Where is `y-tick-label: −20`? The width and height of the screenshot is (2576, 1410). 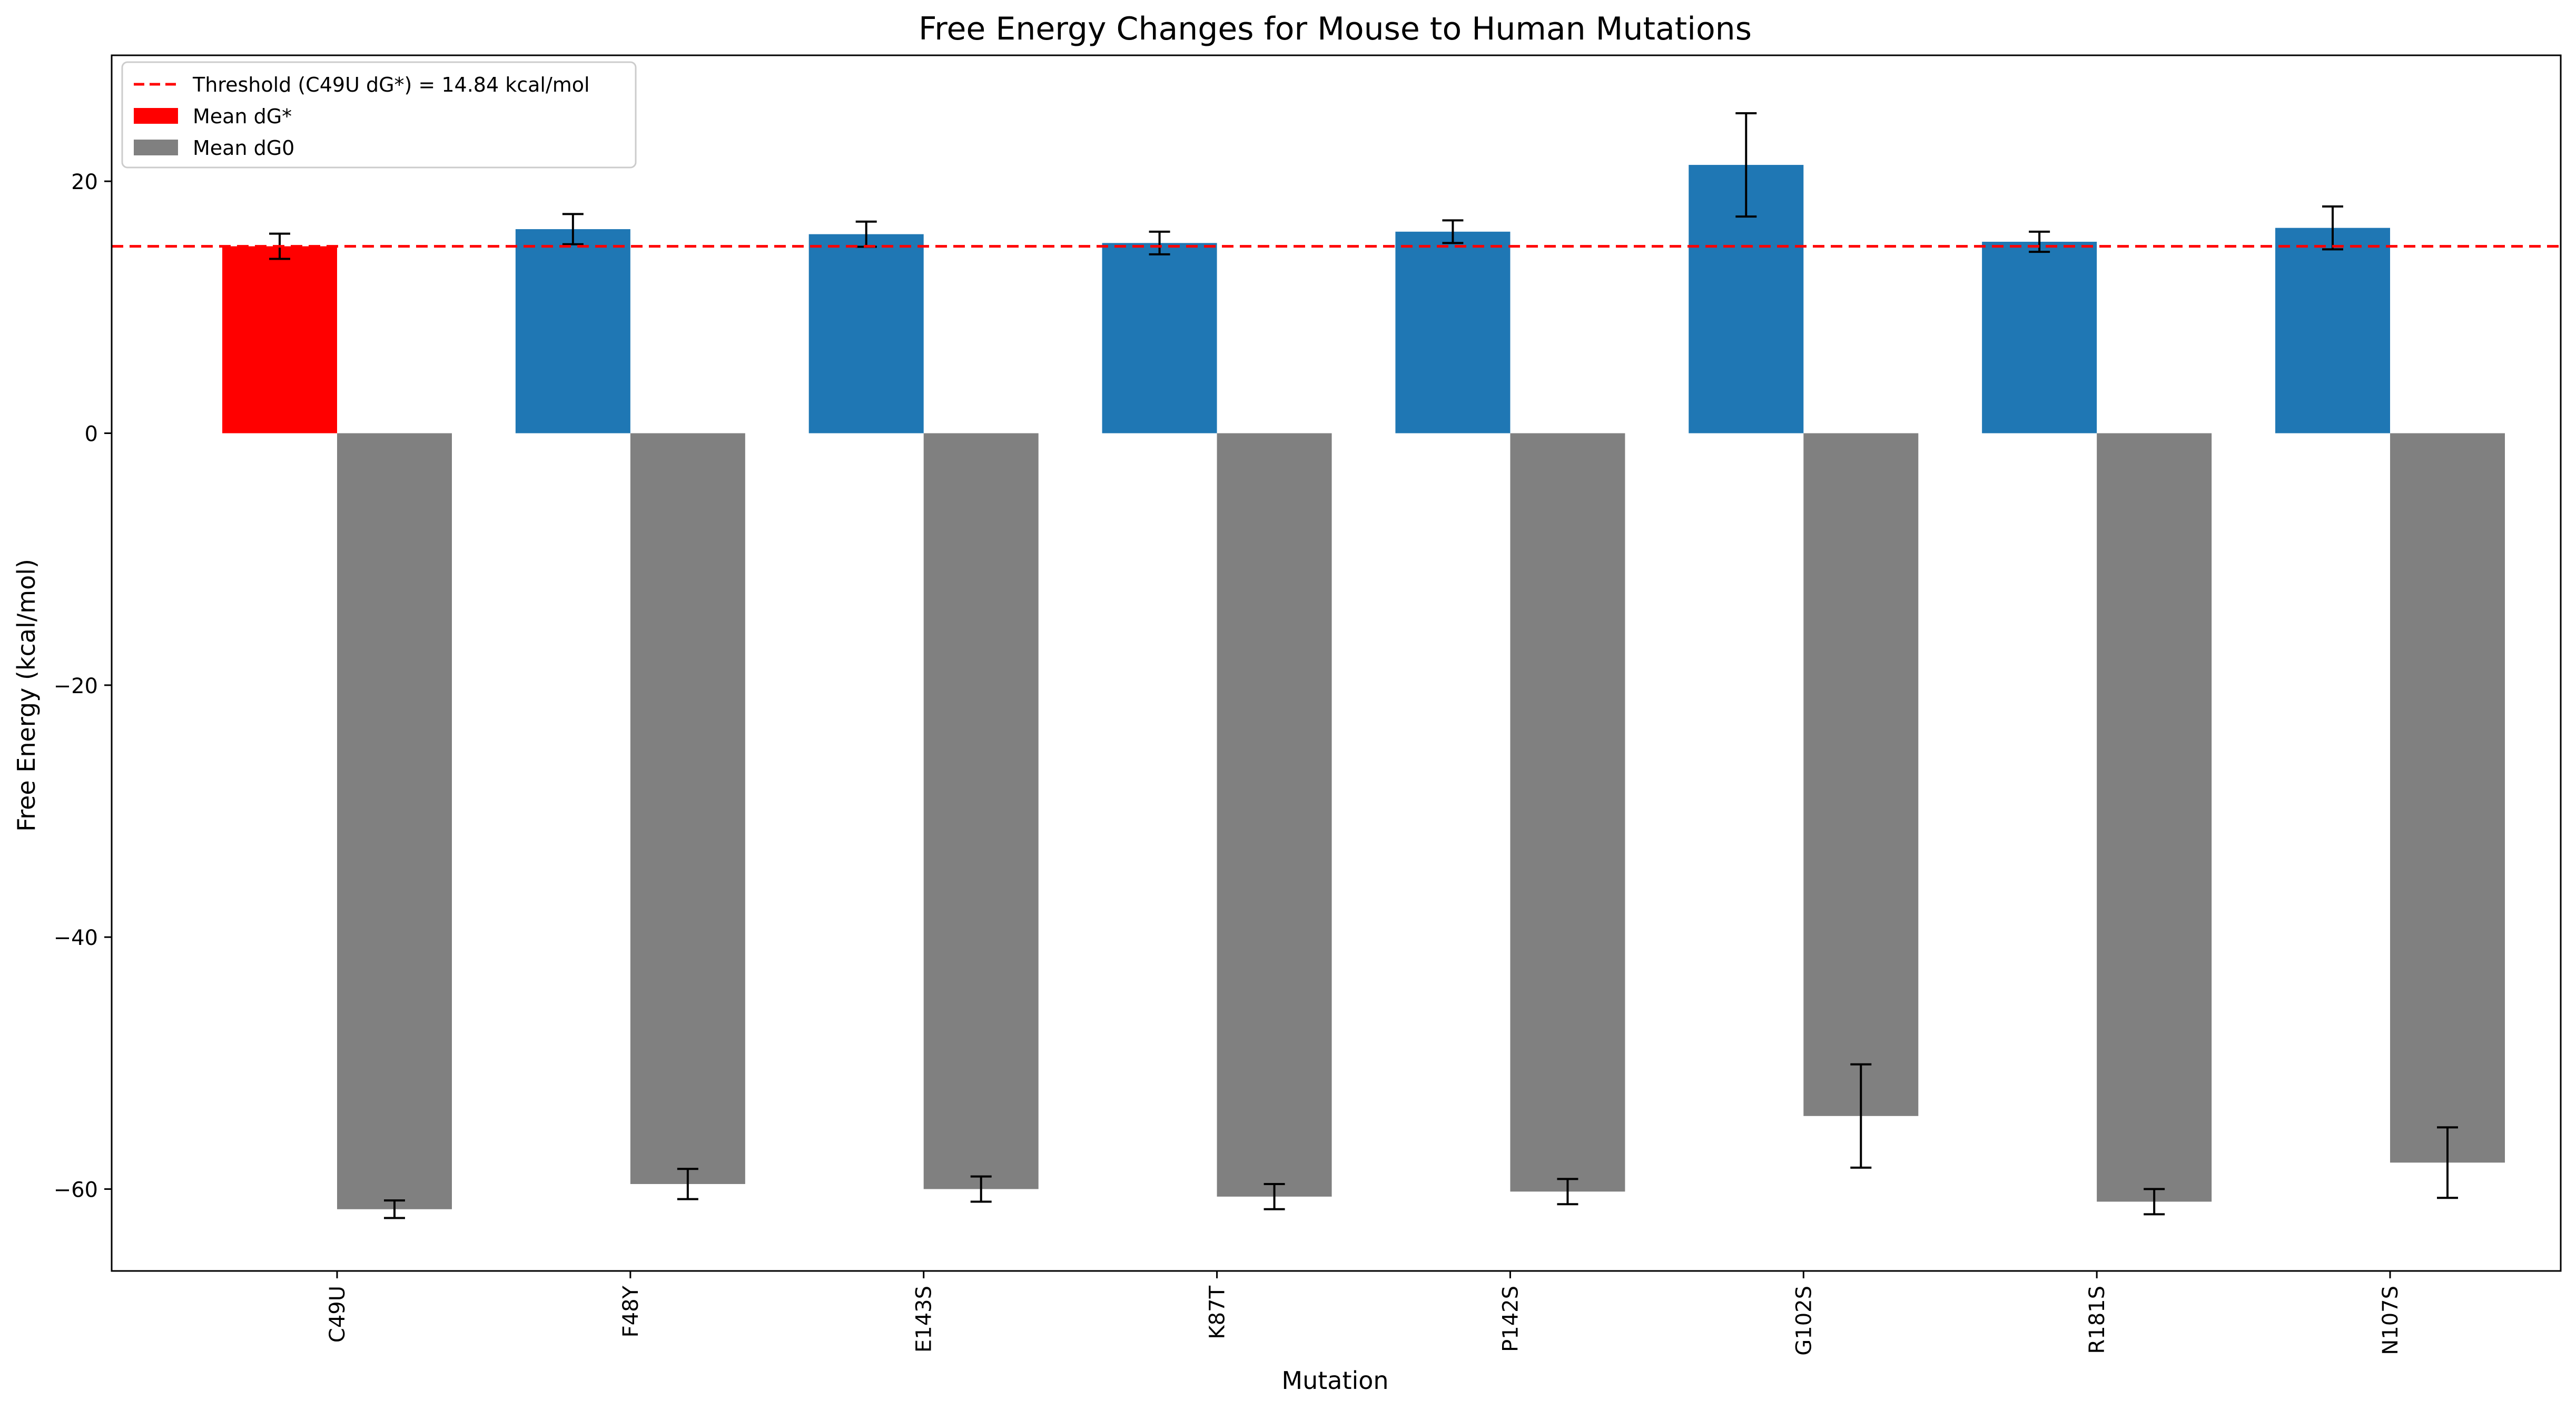
y-tick-label: −20 is located at coordinates (76, 686).